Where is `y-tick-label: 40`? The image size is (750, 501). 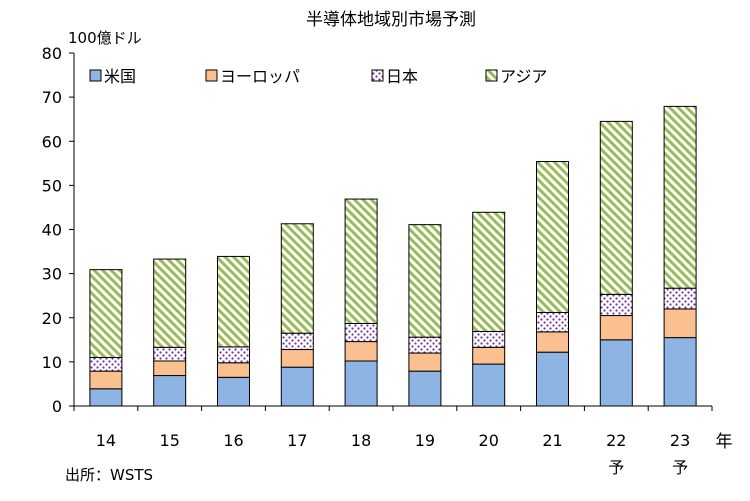
y-tick-label: 40 is located at coordinates (52, 230).